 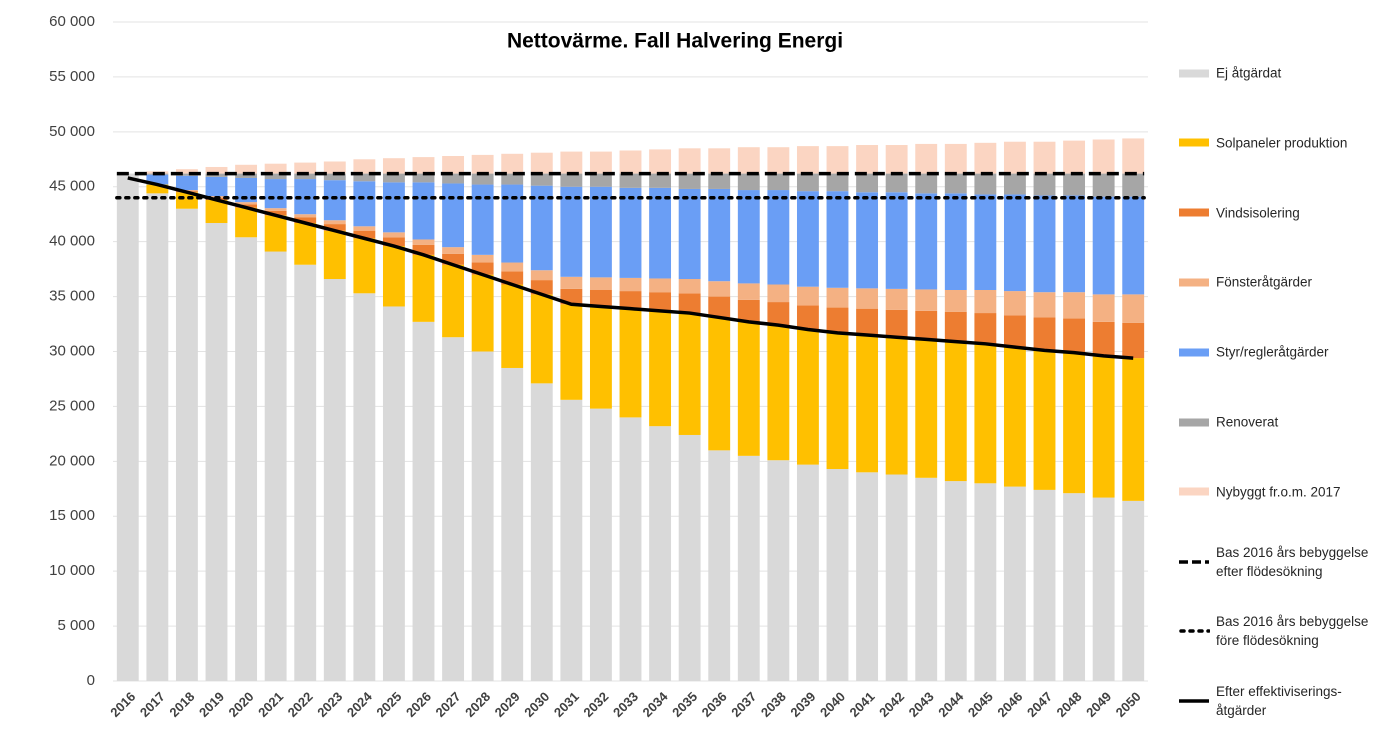 I want to click on x-tick-label: 2017, so click(x=152, y=704).